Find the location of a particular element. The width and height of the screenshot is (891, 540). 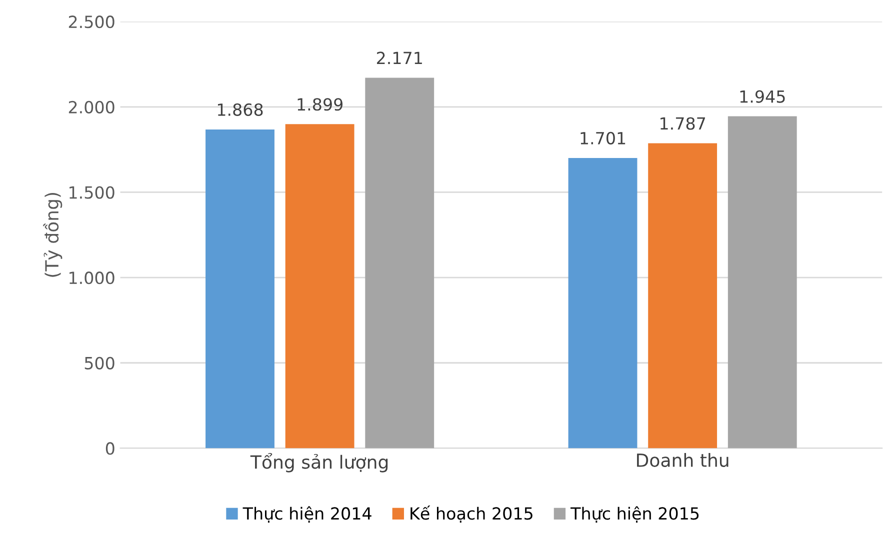

y-tick-label: 0 is located at coordinates (110, 448).